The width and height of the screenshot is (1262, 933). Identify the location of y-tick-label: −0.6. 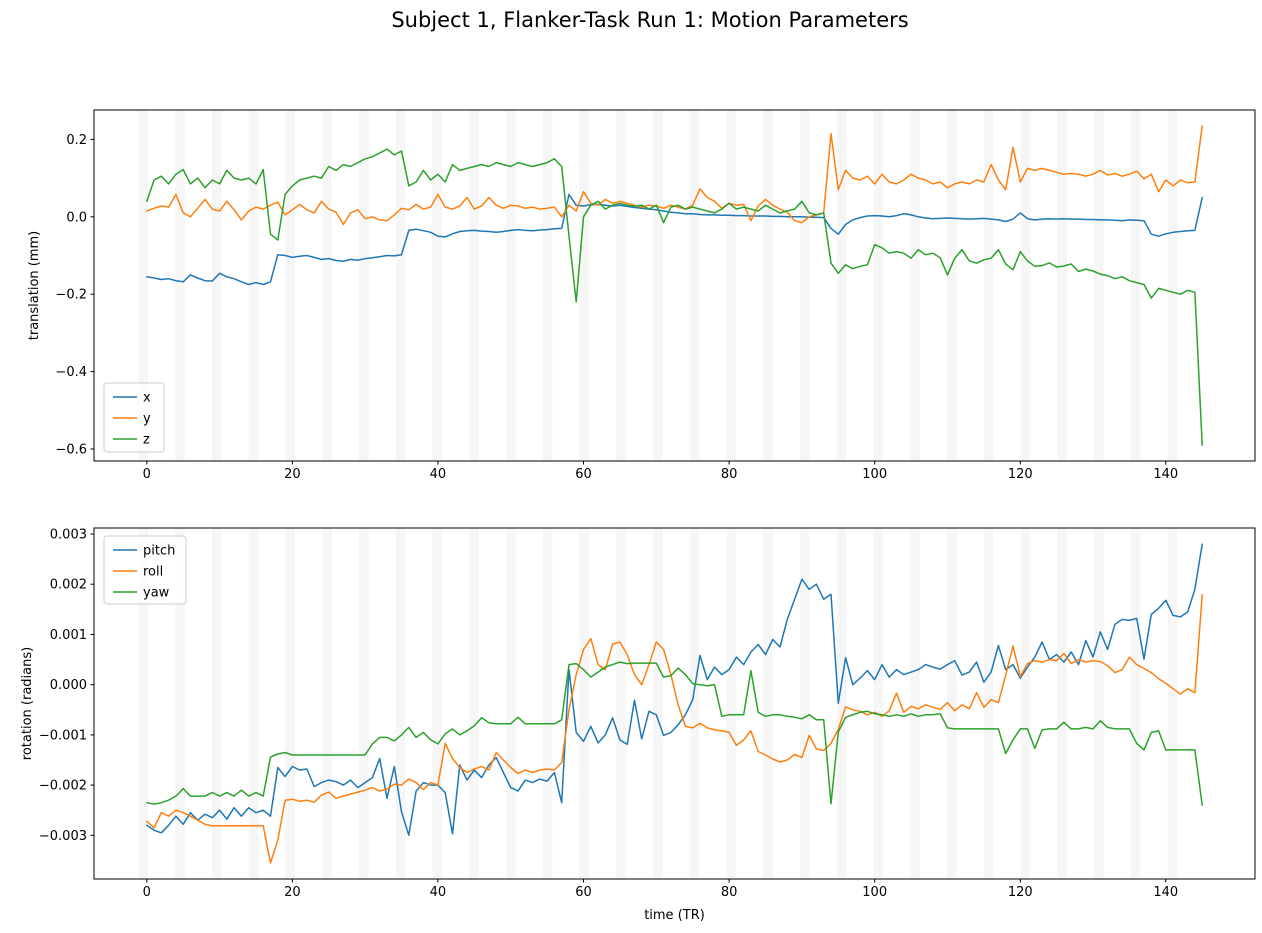
(71, 450).